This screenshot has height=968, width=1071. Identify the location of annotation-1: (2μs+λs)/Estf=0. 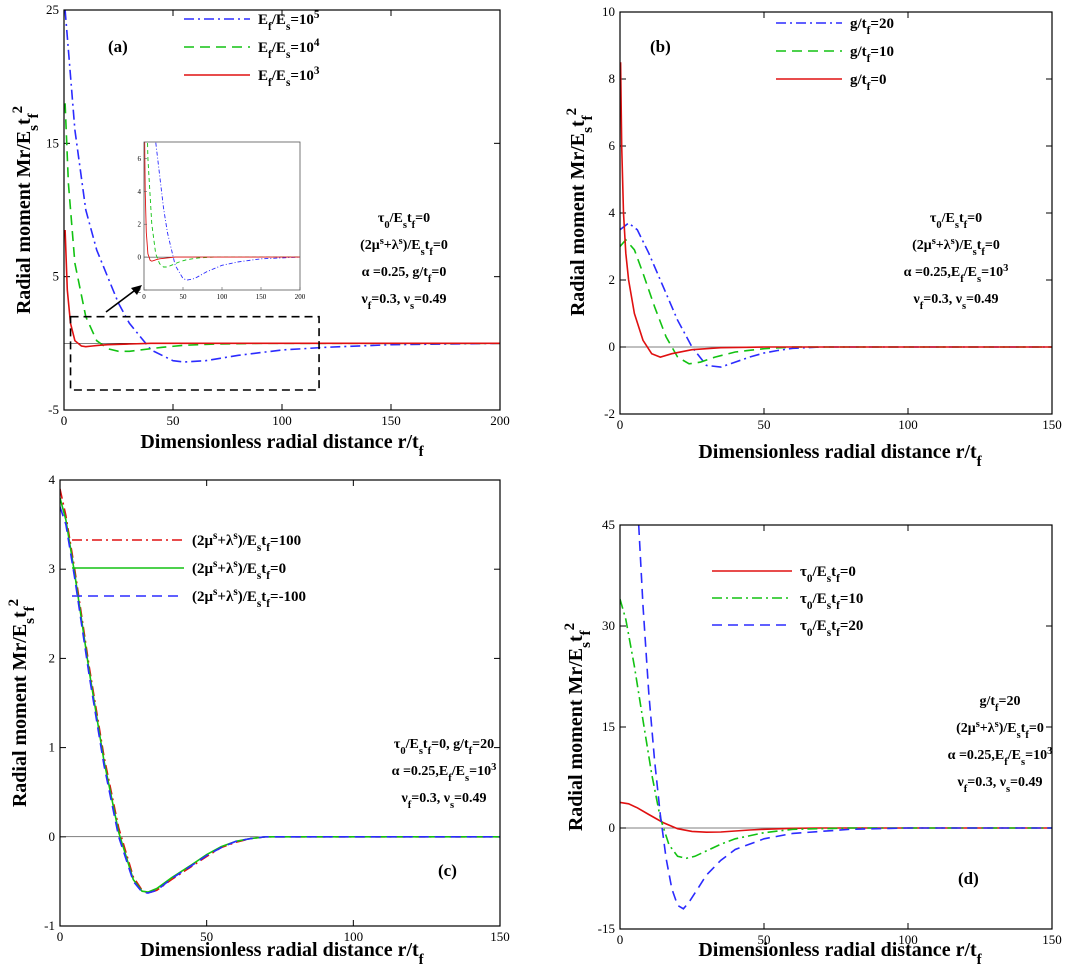
(956, 247).